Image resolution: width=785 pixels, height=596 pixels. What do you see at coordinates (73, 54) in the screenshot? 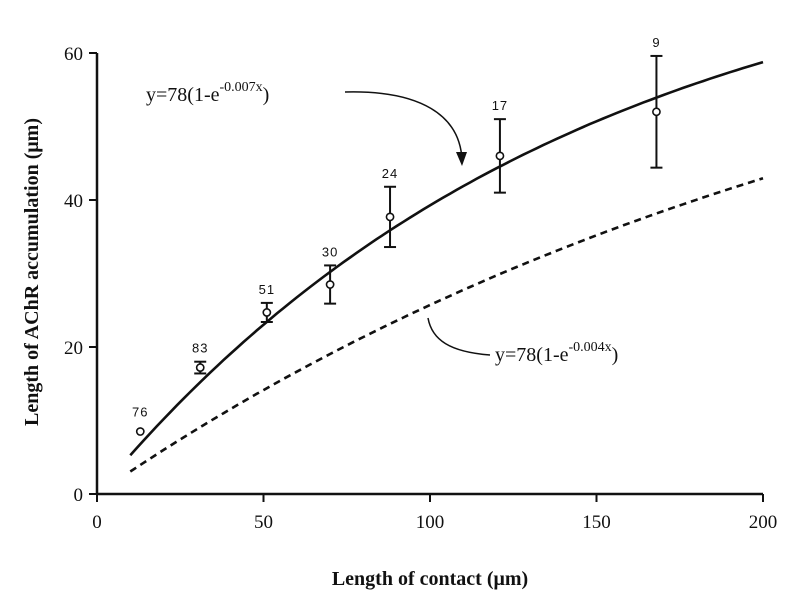
I see `y-tick-label: 60` at bounding box center [73, 54].